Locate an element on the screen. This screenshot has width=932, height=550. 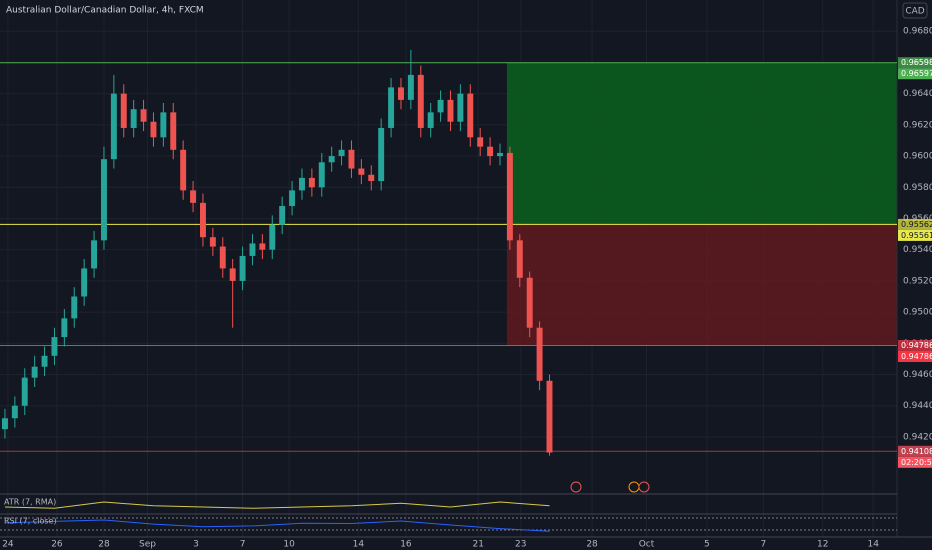
y-tick-label: 0.96800 is located at coordinates (917, 32).